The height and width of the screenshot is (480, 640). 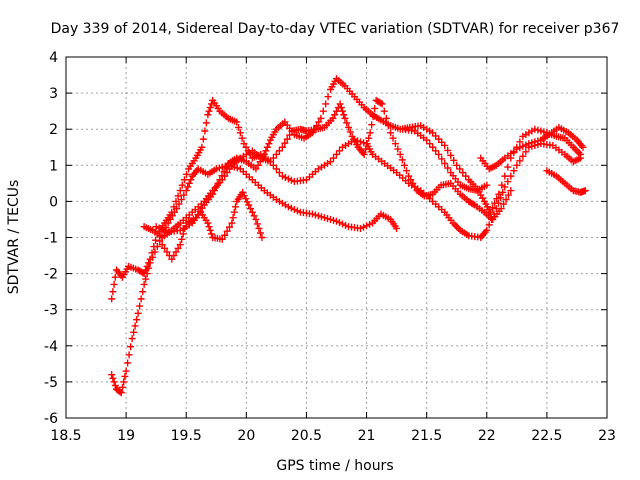 What do you see at coordinates (51, 347) in the screenshot?
I see `y-tick-label: -4` at bounding box center [51, 347].